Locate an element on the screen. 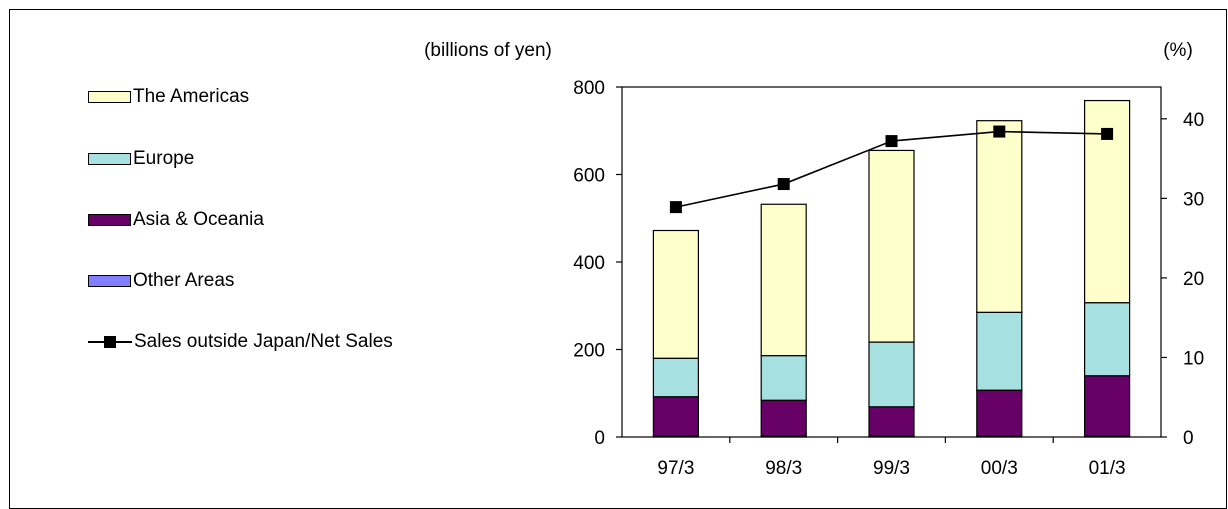  legend-label-americas: The Americas is located at coordinates (191, 96).